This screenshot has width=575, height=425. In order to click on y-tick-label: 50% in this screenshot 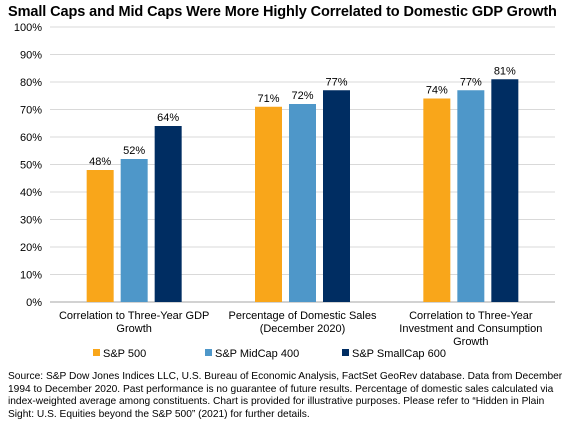, I will do `click(31, 166)`.